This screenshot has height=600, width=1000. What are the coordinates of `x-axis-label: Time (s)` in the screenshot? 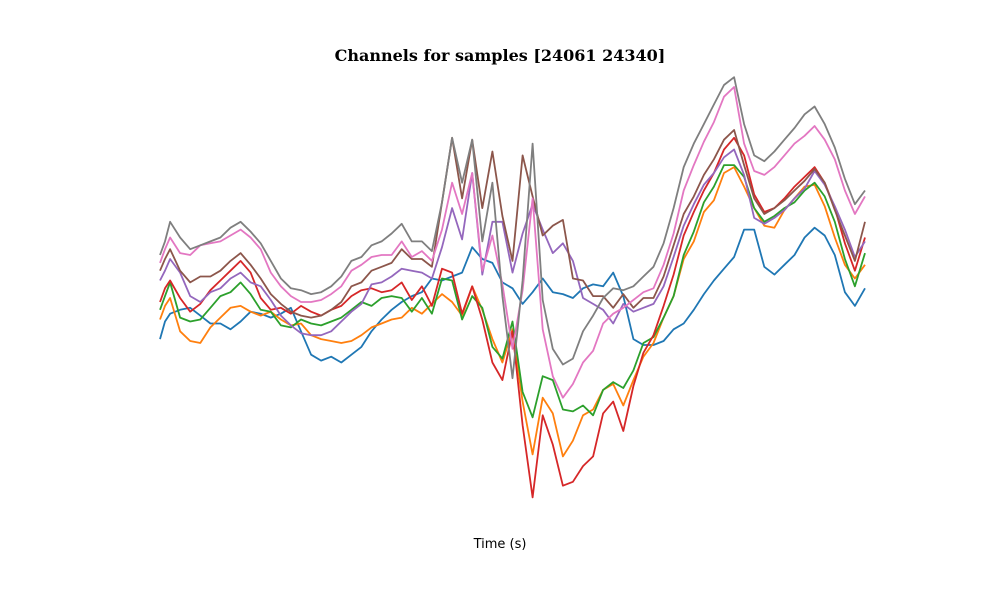 It's located at (500, 544).